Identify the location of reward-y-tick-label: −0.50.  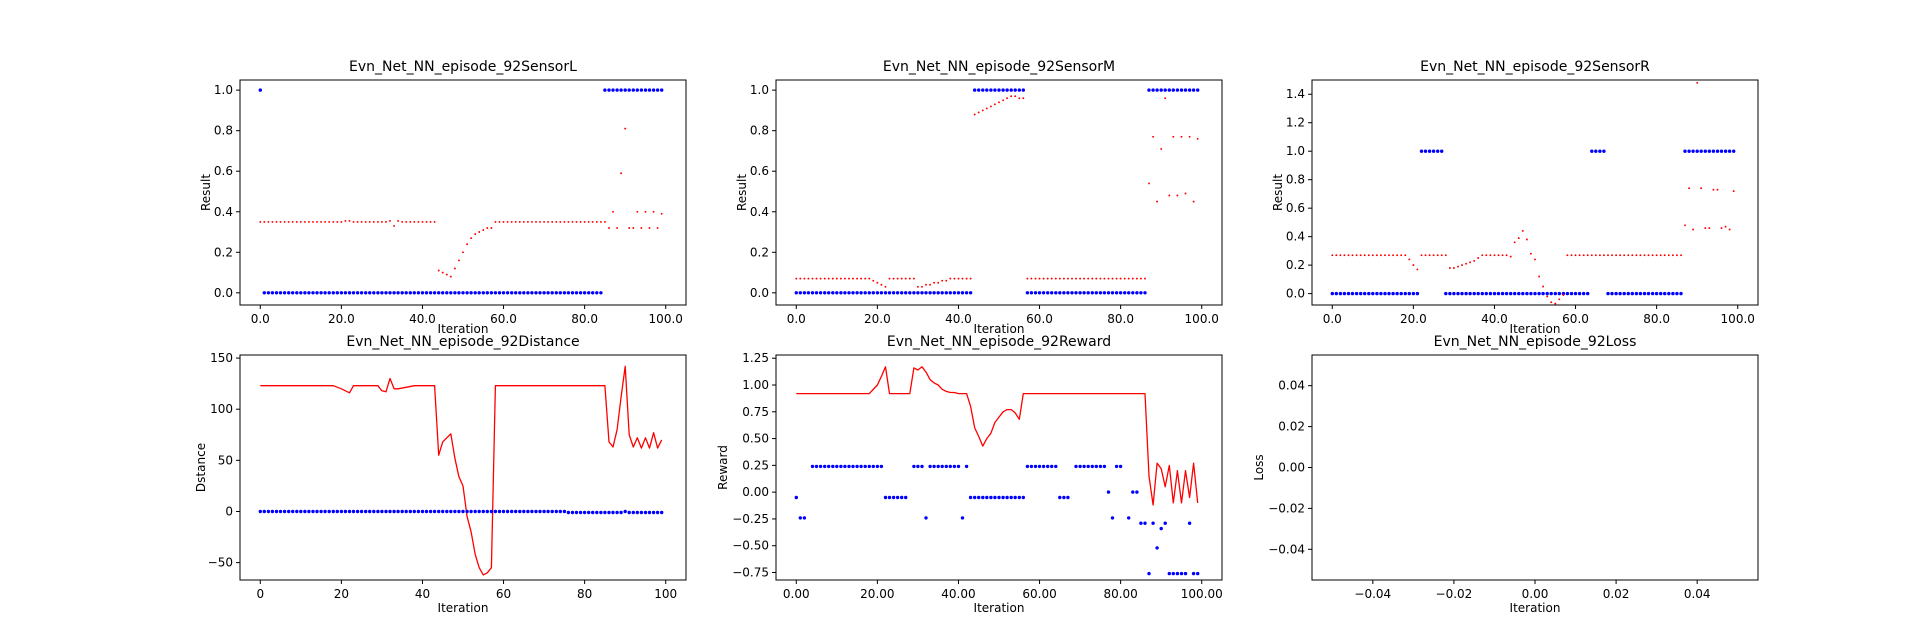
(750, 546).